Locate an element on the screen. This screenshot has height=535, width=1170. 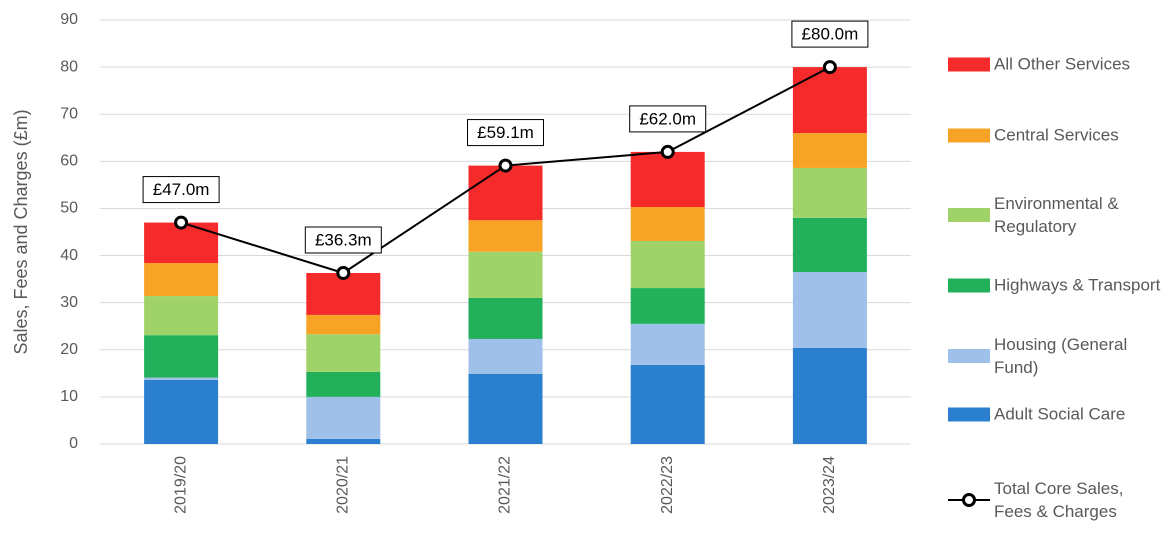
x-tick-label: 2020/21 is located at coordinates (343, 485).